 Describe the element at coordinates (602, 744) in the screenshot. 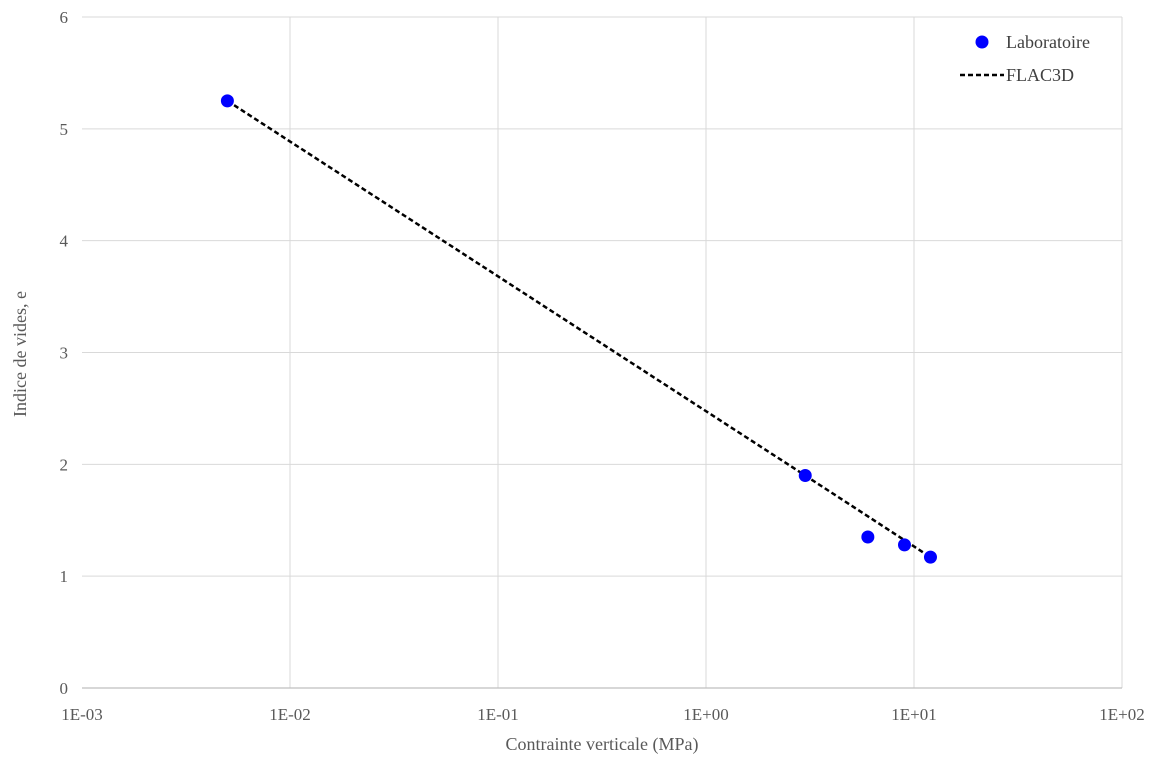

I see `x-axis-title: Contrainte verticale (MPa)` at that location.